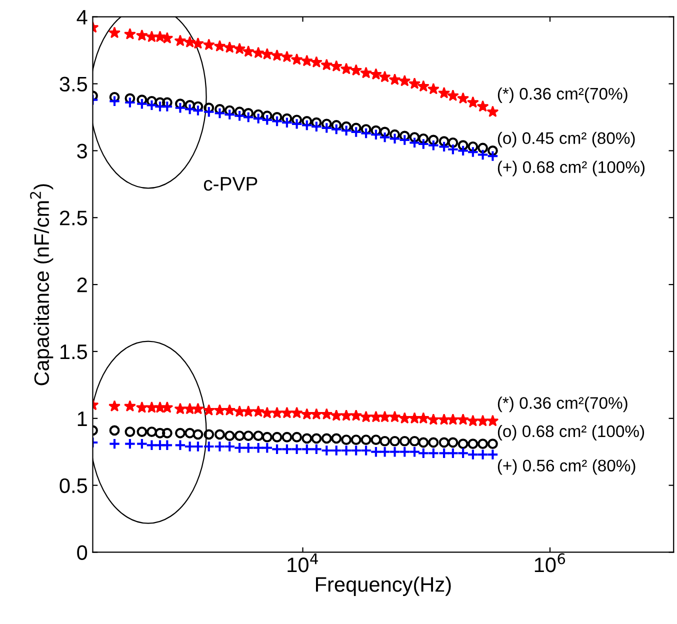 This screenshot has width=677, height=624. What do you see at coordinates (383, 586) in the screenshot?
I see `x-axis-title: Frequency(Hz)` at bounding box center [383, 586].